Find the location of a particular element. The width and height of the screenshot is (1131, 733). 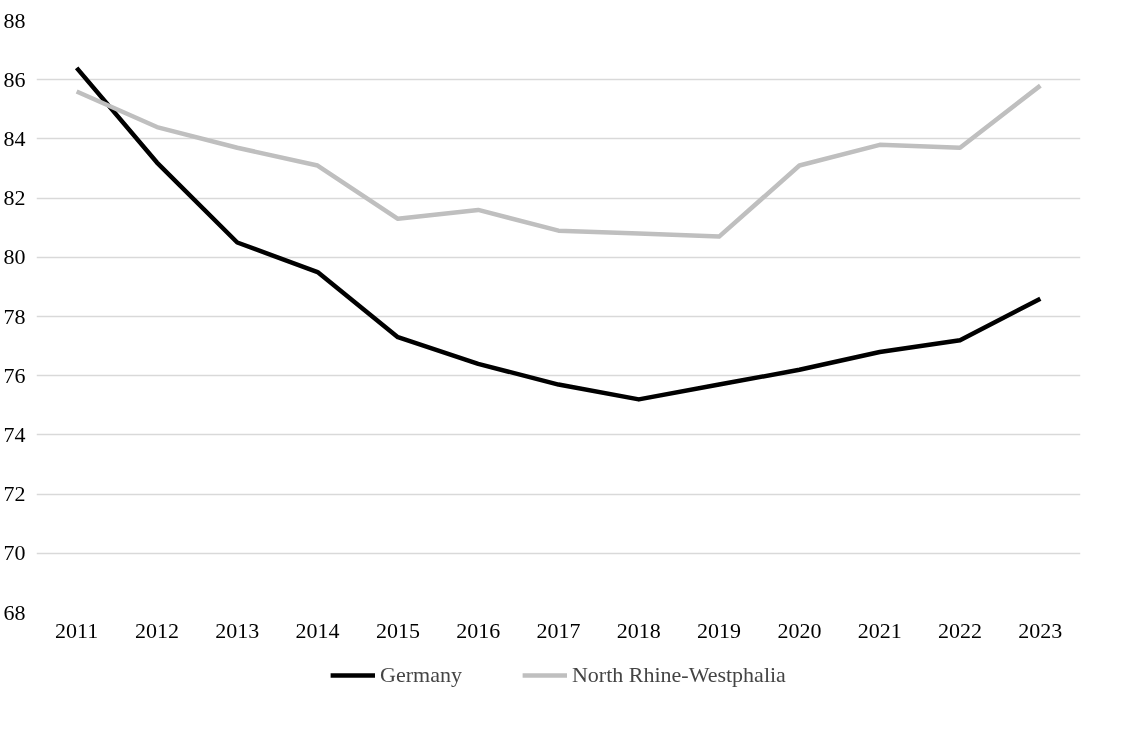

x-tick-label: 2019 is located at coordinates (719, 630).